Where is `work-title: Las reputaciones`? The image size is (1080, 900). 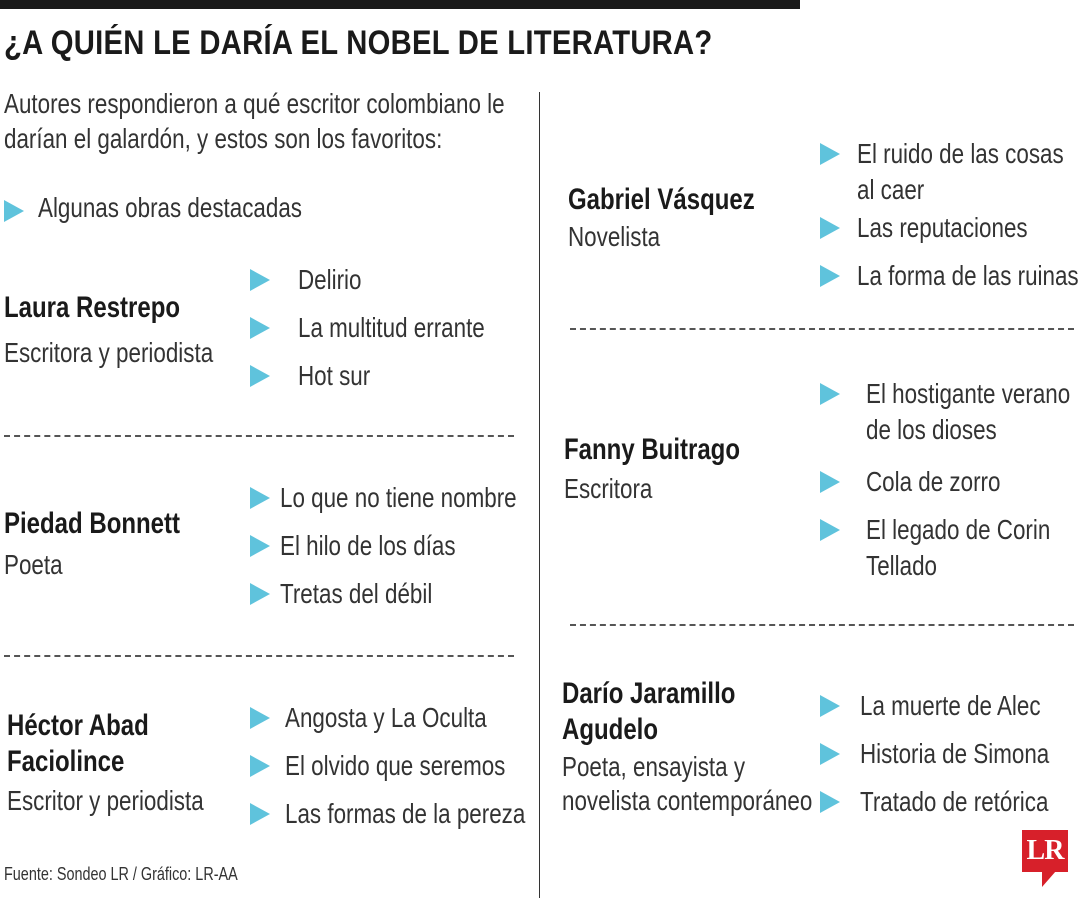 work-title: Las reputaciones is located at coordinates (942, 228).